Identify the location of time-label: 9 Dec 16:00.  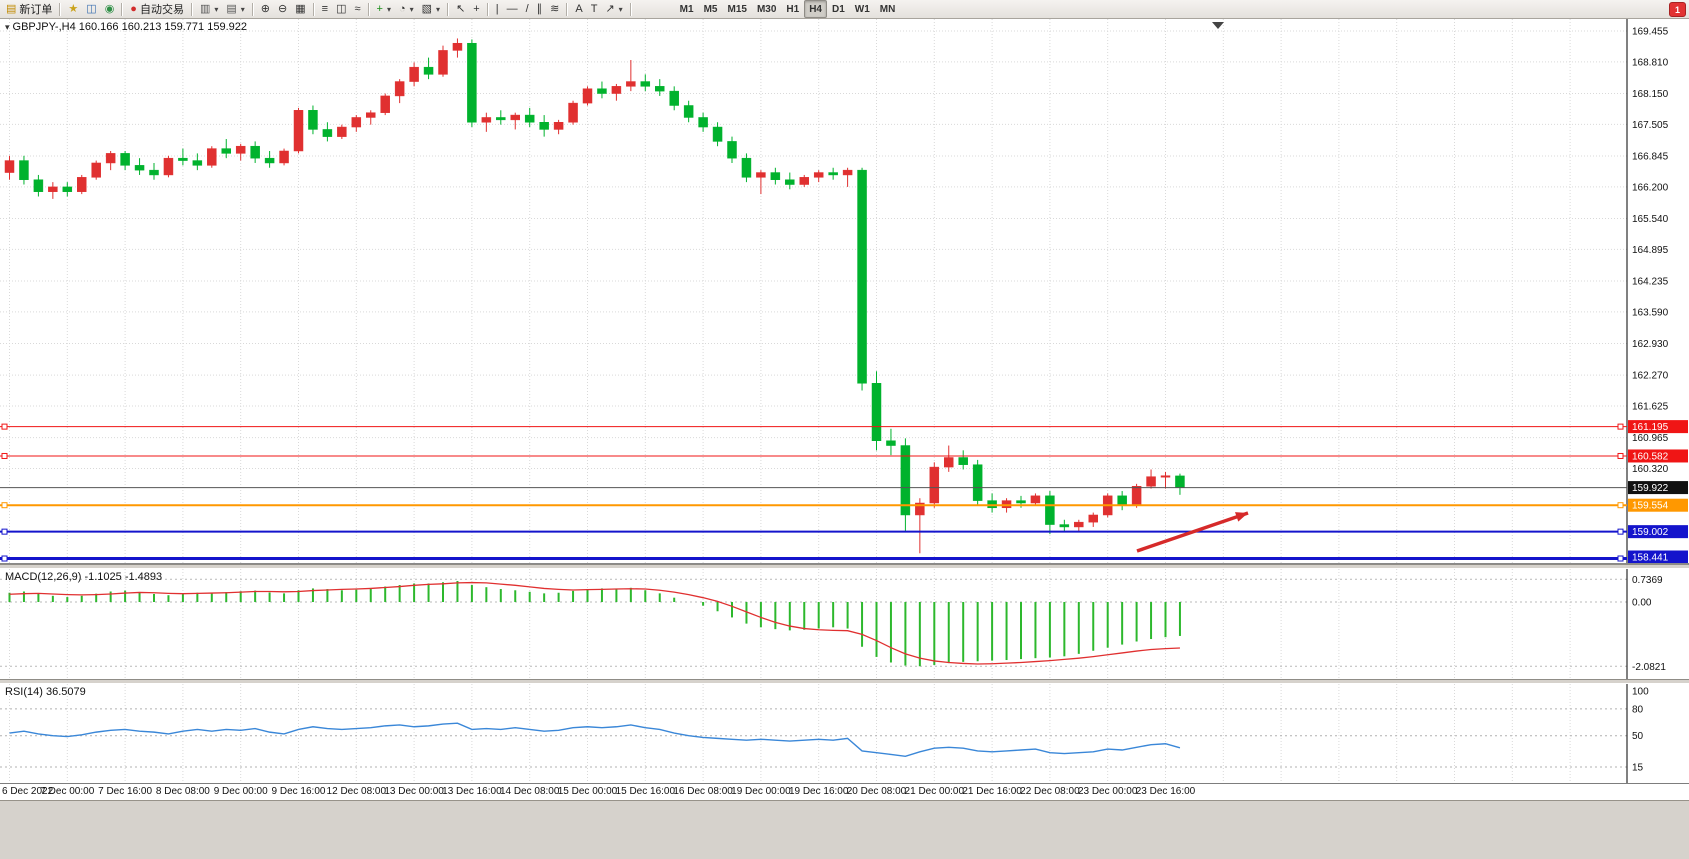
(298, 791).